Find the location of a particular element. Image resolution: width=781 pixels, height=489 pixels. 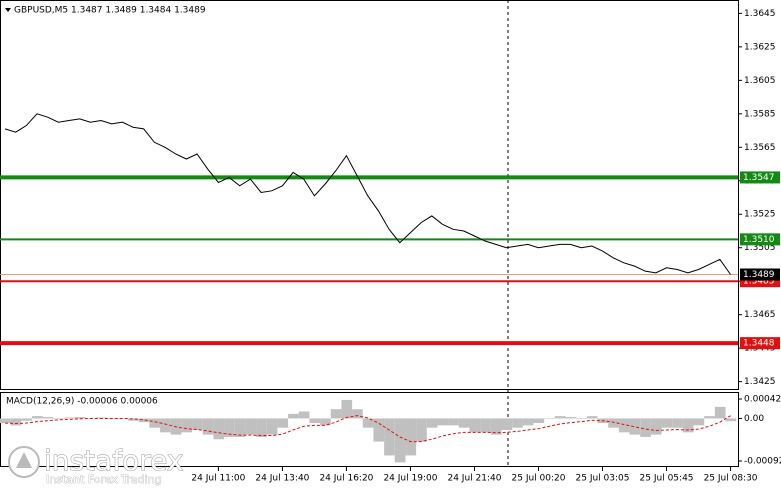

x-tick-label: 24 Jul 13:40 is located at coordinates (282, 479).